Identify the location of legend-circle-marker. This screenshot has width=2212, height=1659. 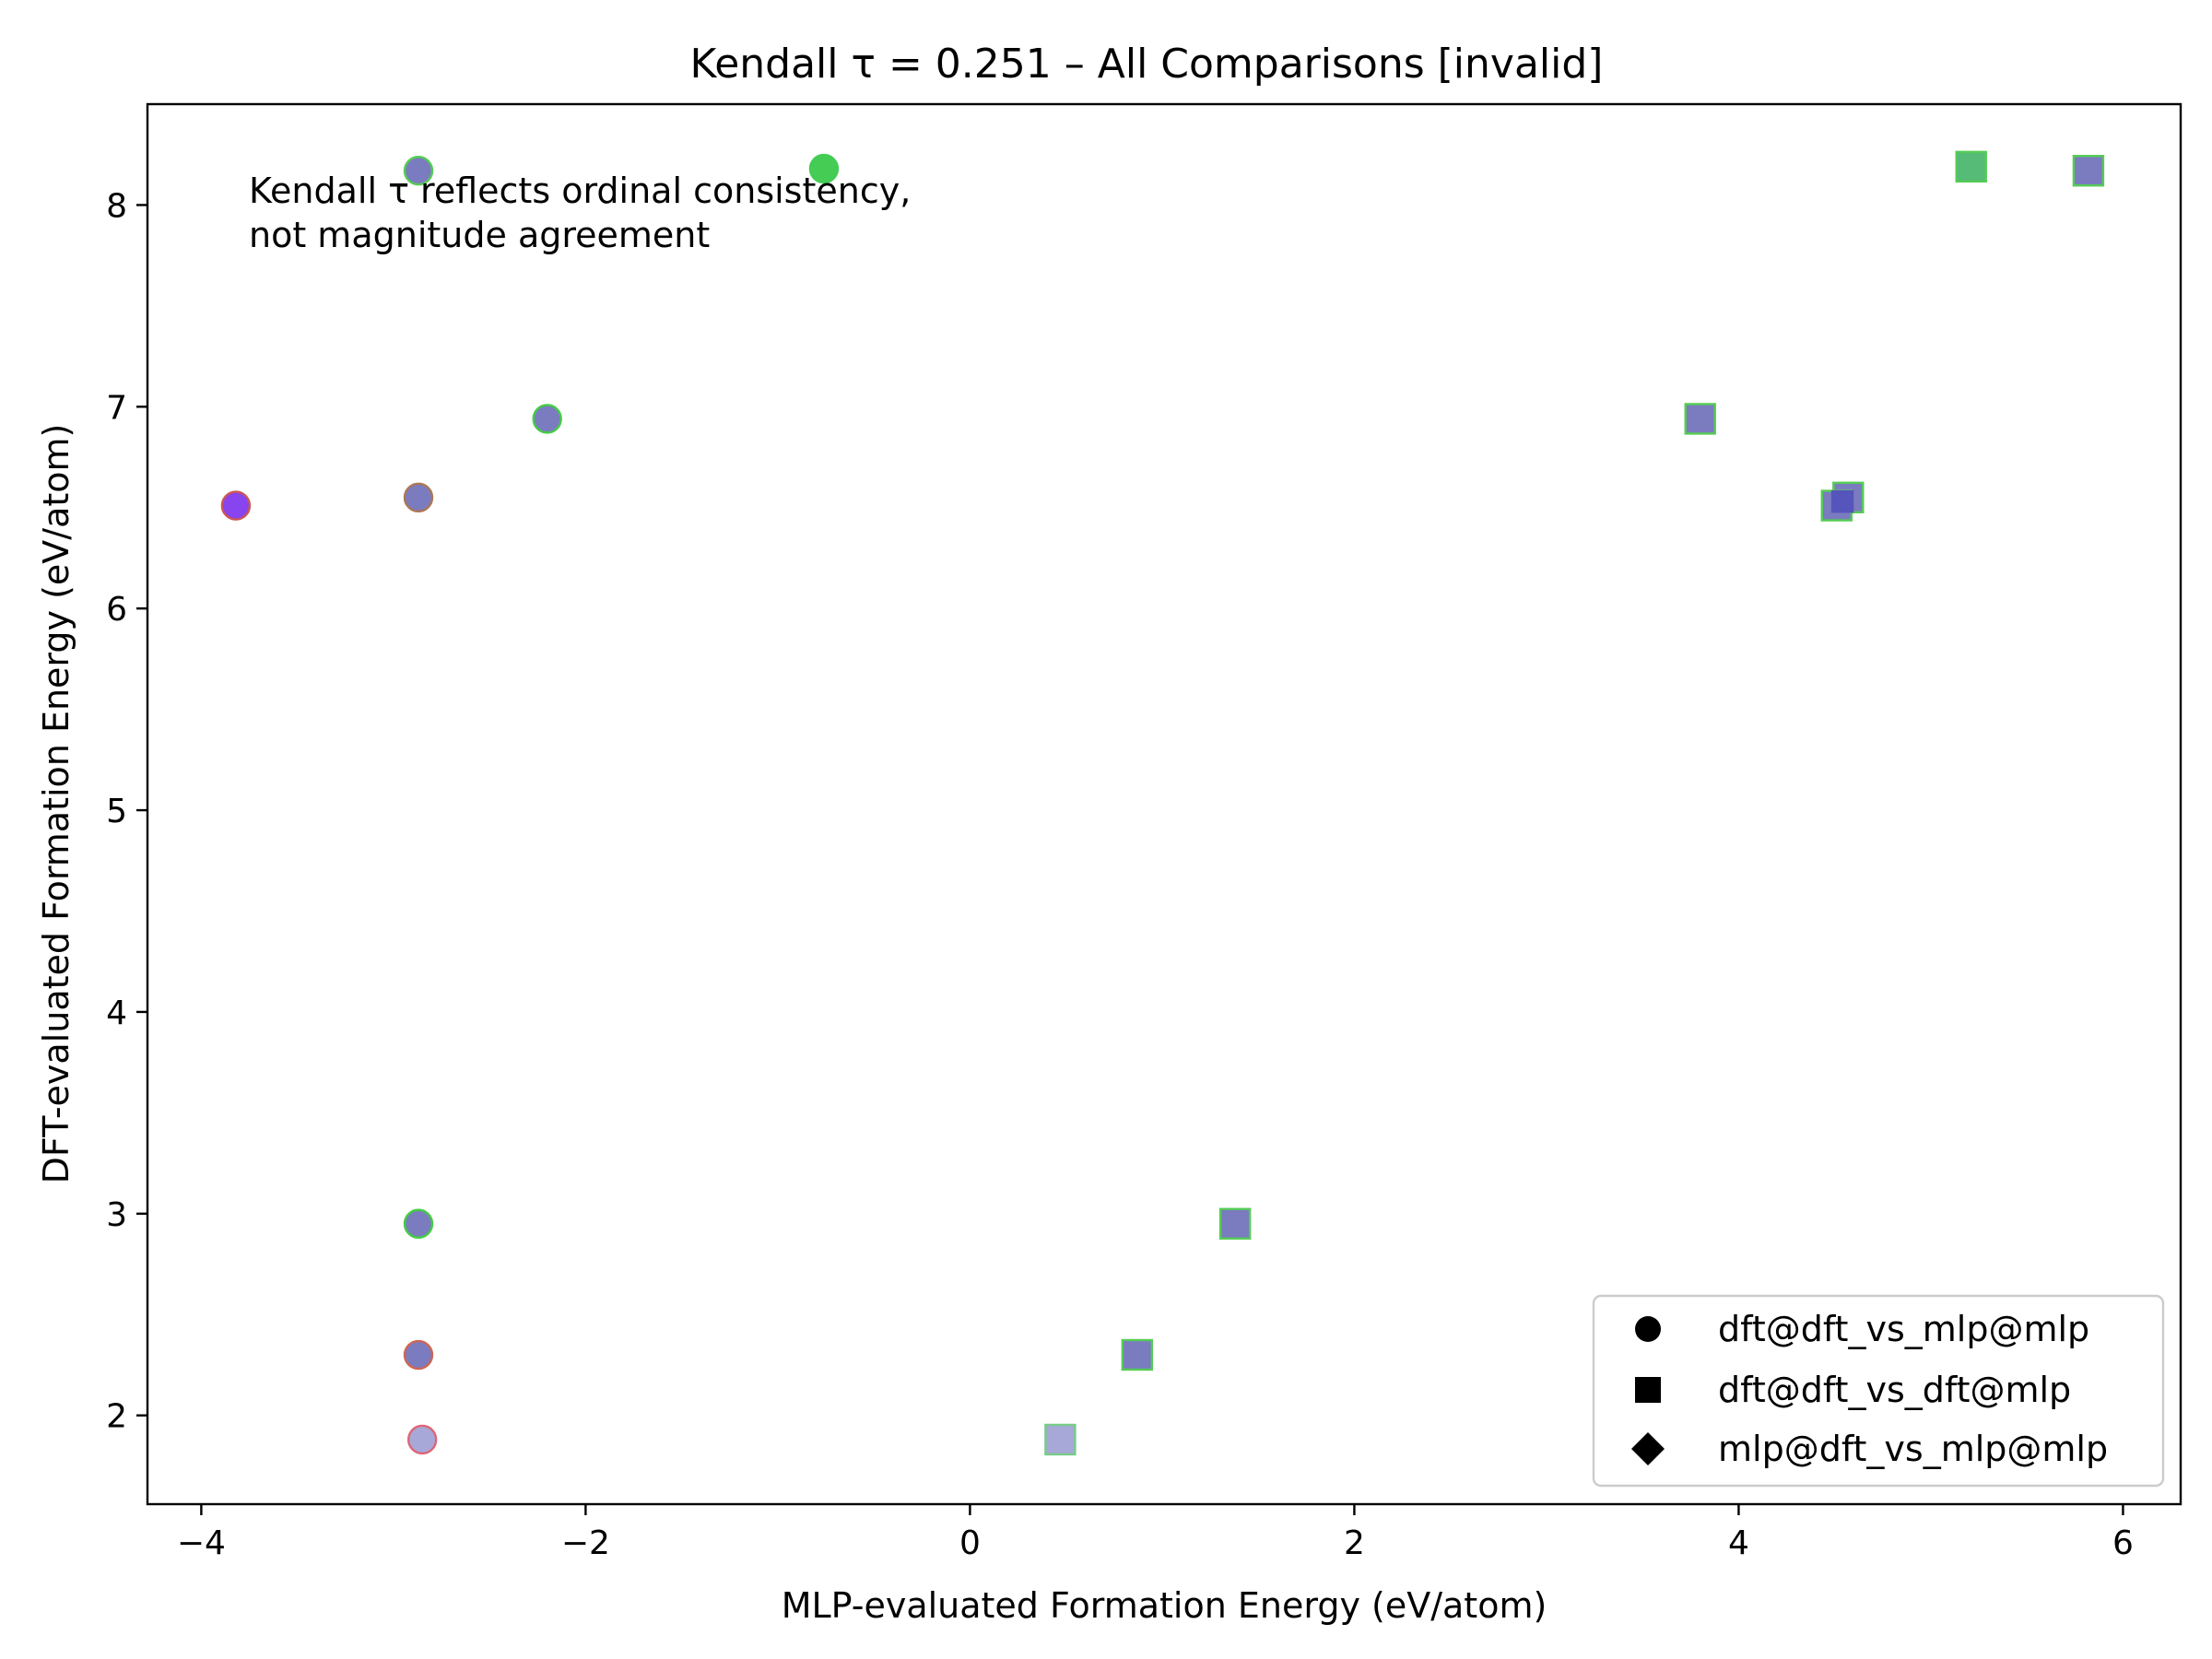
(1648, 1329).